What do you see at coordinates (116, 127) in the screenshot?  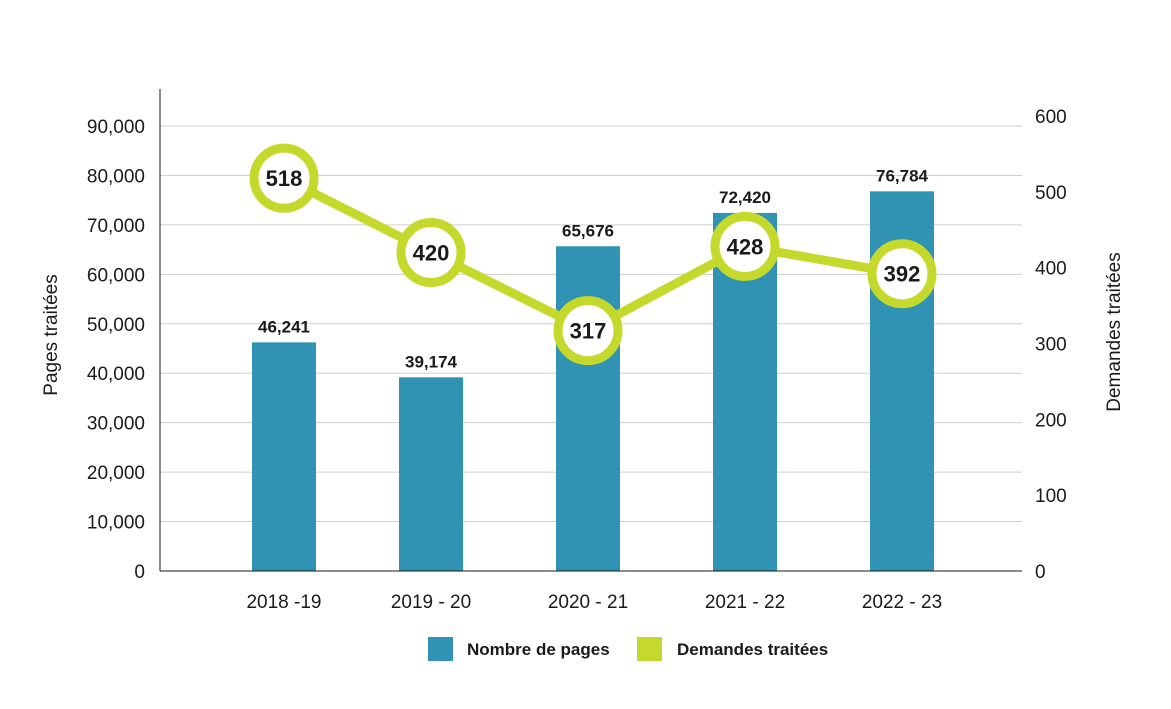 I see `y-left-tick-label: 90,000` at bounding box center [116, 127].